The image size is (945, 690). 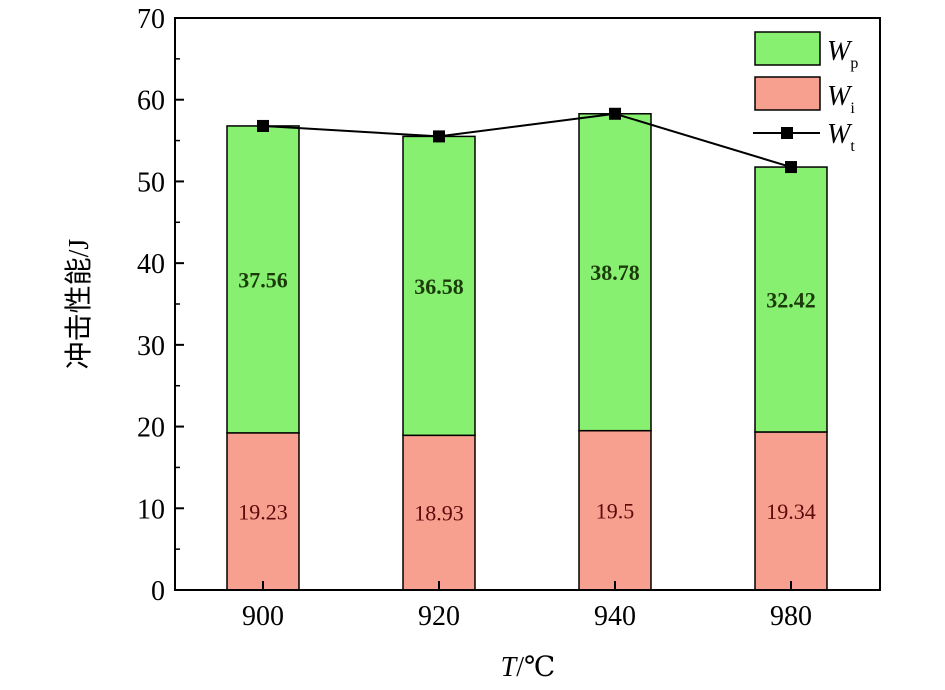 What do you see at coordinates (841, 99) in the screenshot?
I see `legend-label-wi: Wi` at bounding box center [841, 99].